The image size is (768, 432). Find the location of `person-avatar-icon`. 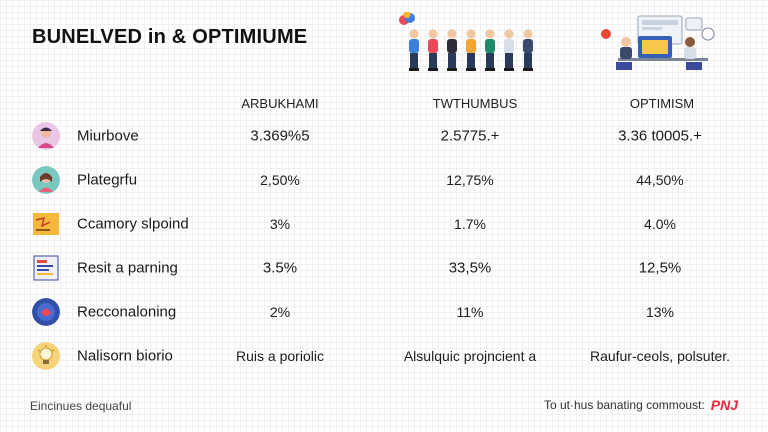

person-avatar-icon is located at coordinates (46, 136).